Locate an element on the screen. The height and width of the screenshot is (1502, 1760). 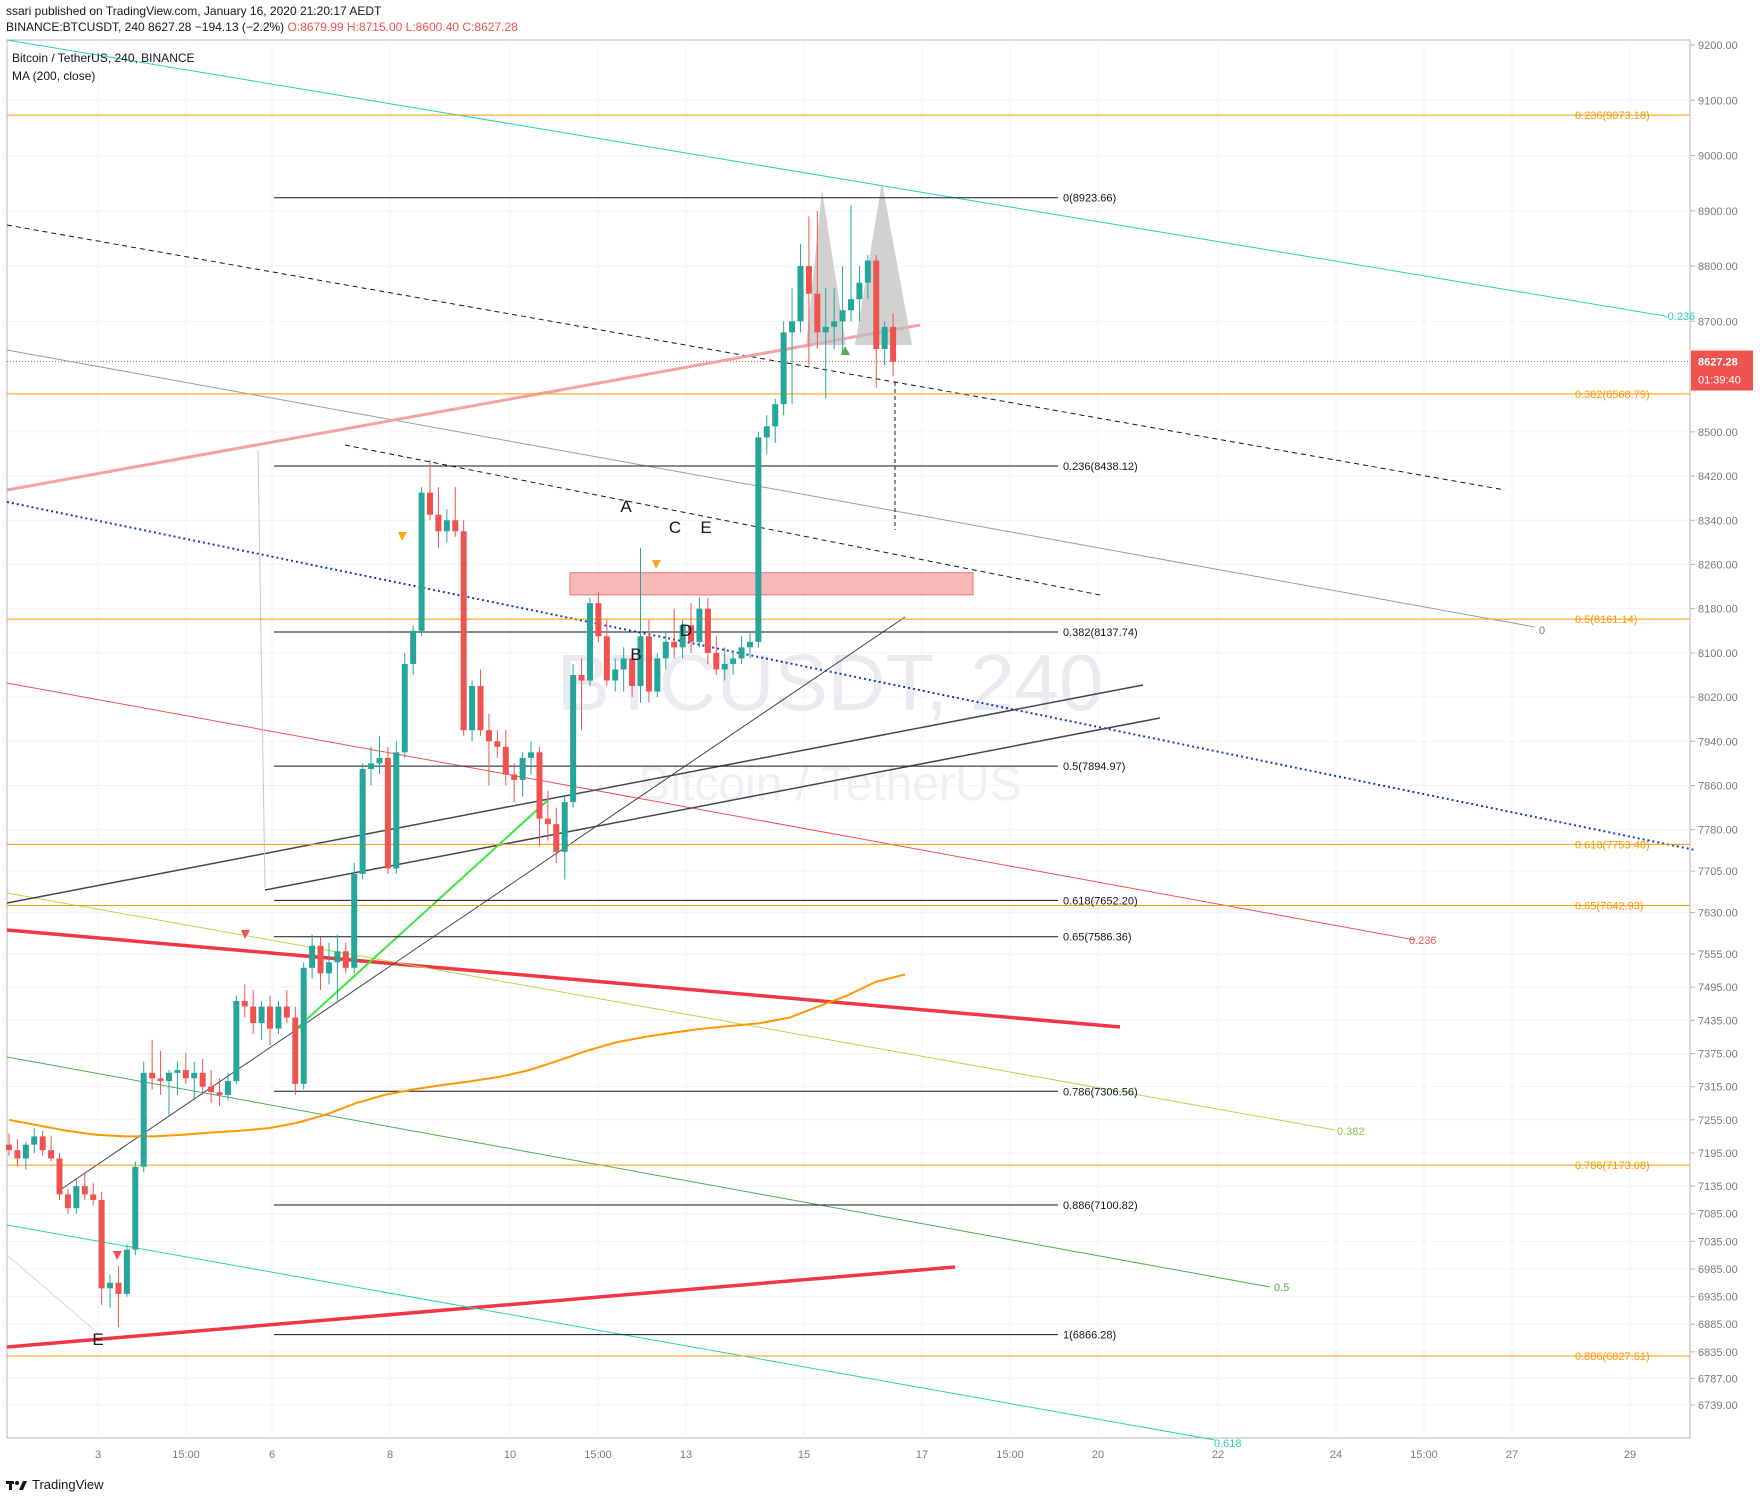
price-tick-label: 6835.00 is located at coordinates (1718, 1353).